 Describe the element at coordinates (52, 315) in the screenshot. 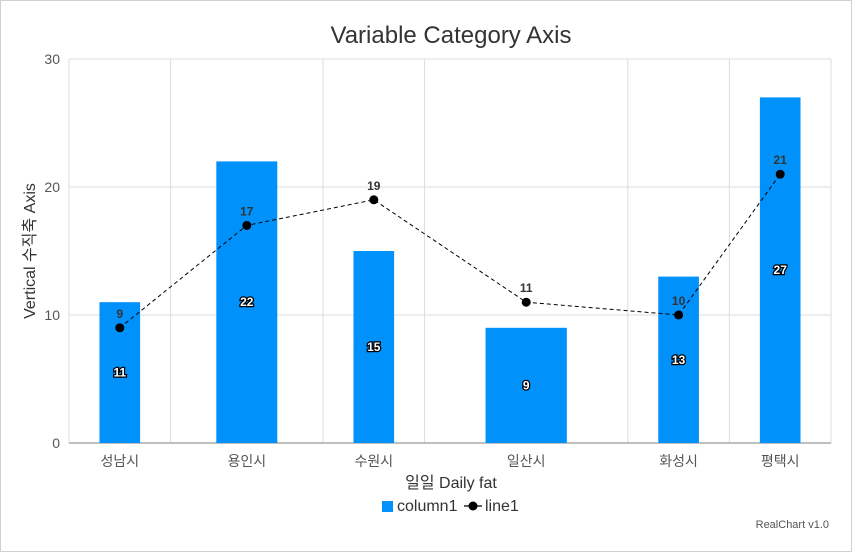

I see `y-tick-label: 10` at that location.